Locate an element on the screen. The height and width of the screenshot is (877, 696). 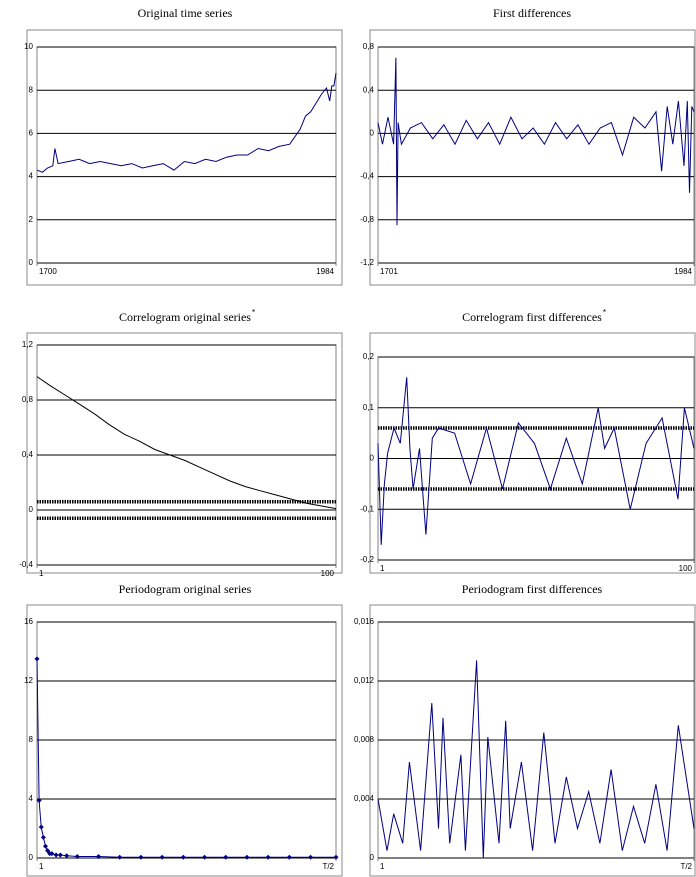
y-tick-label: 1,2 is located at coordinates (28, 344).